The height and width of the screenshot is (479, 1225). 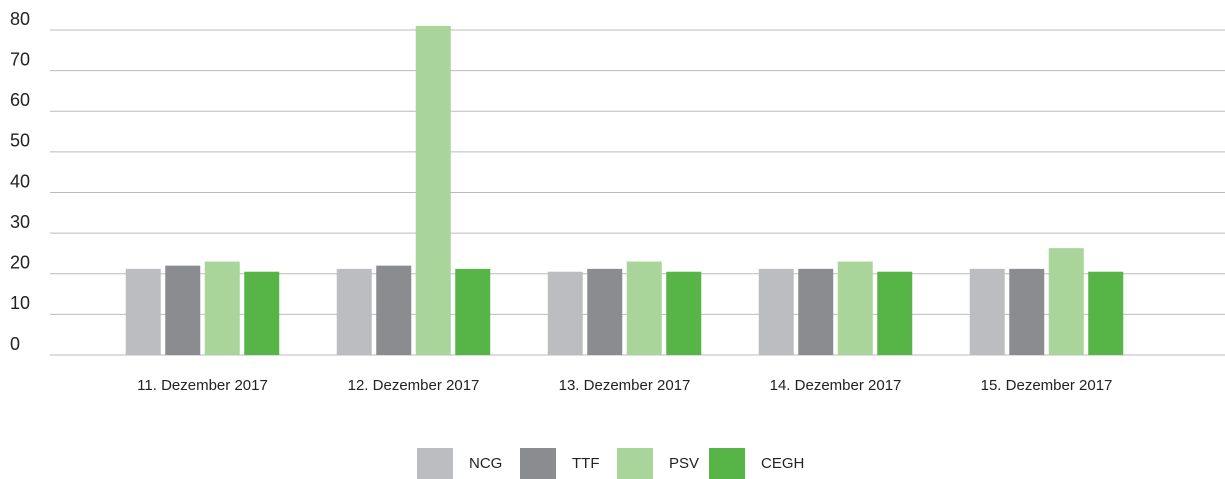 What do you see at coordinates (414, 385) in the screenshot?
I see `x-tick-label: 12. Dezember 2017` at bounding box center [414, 385].